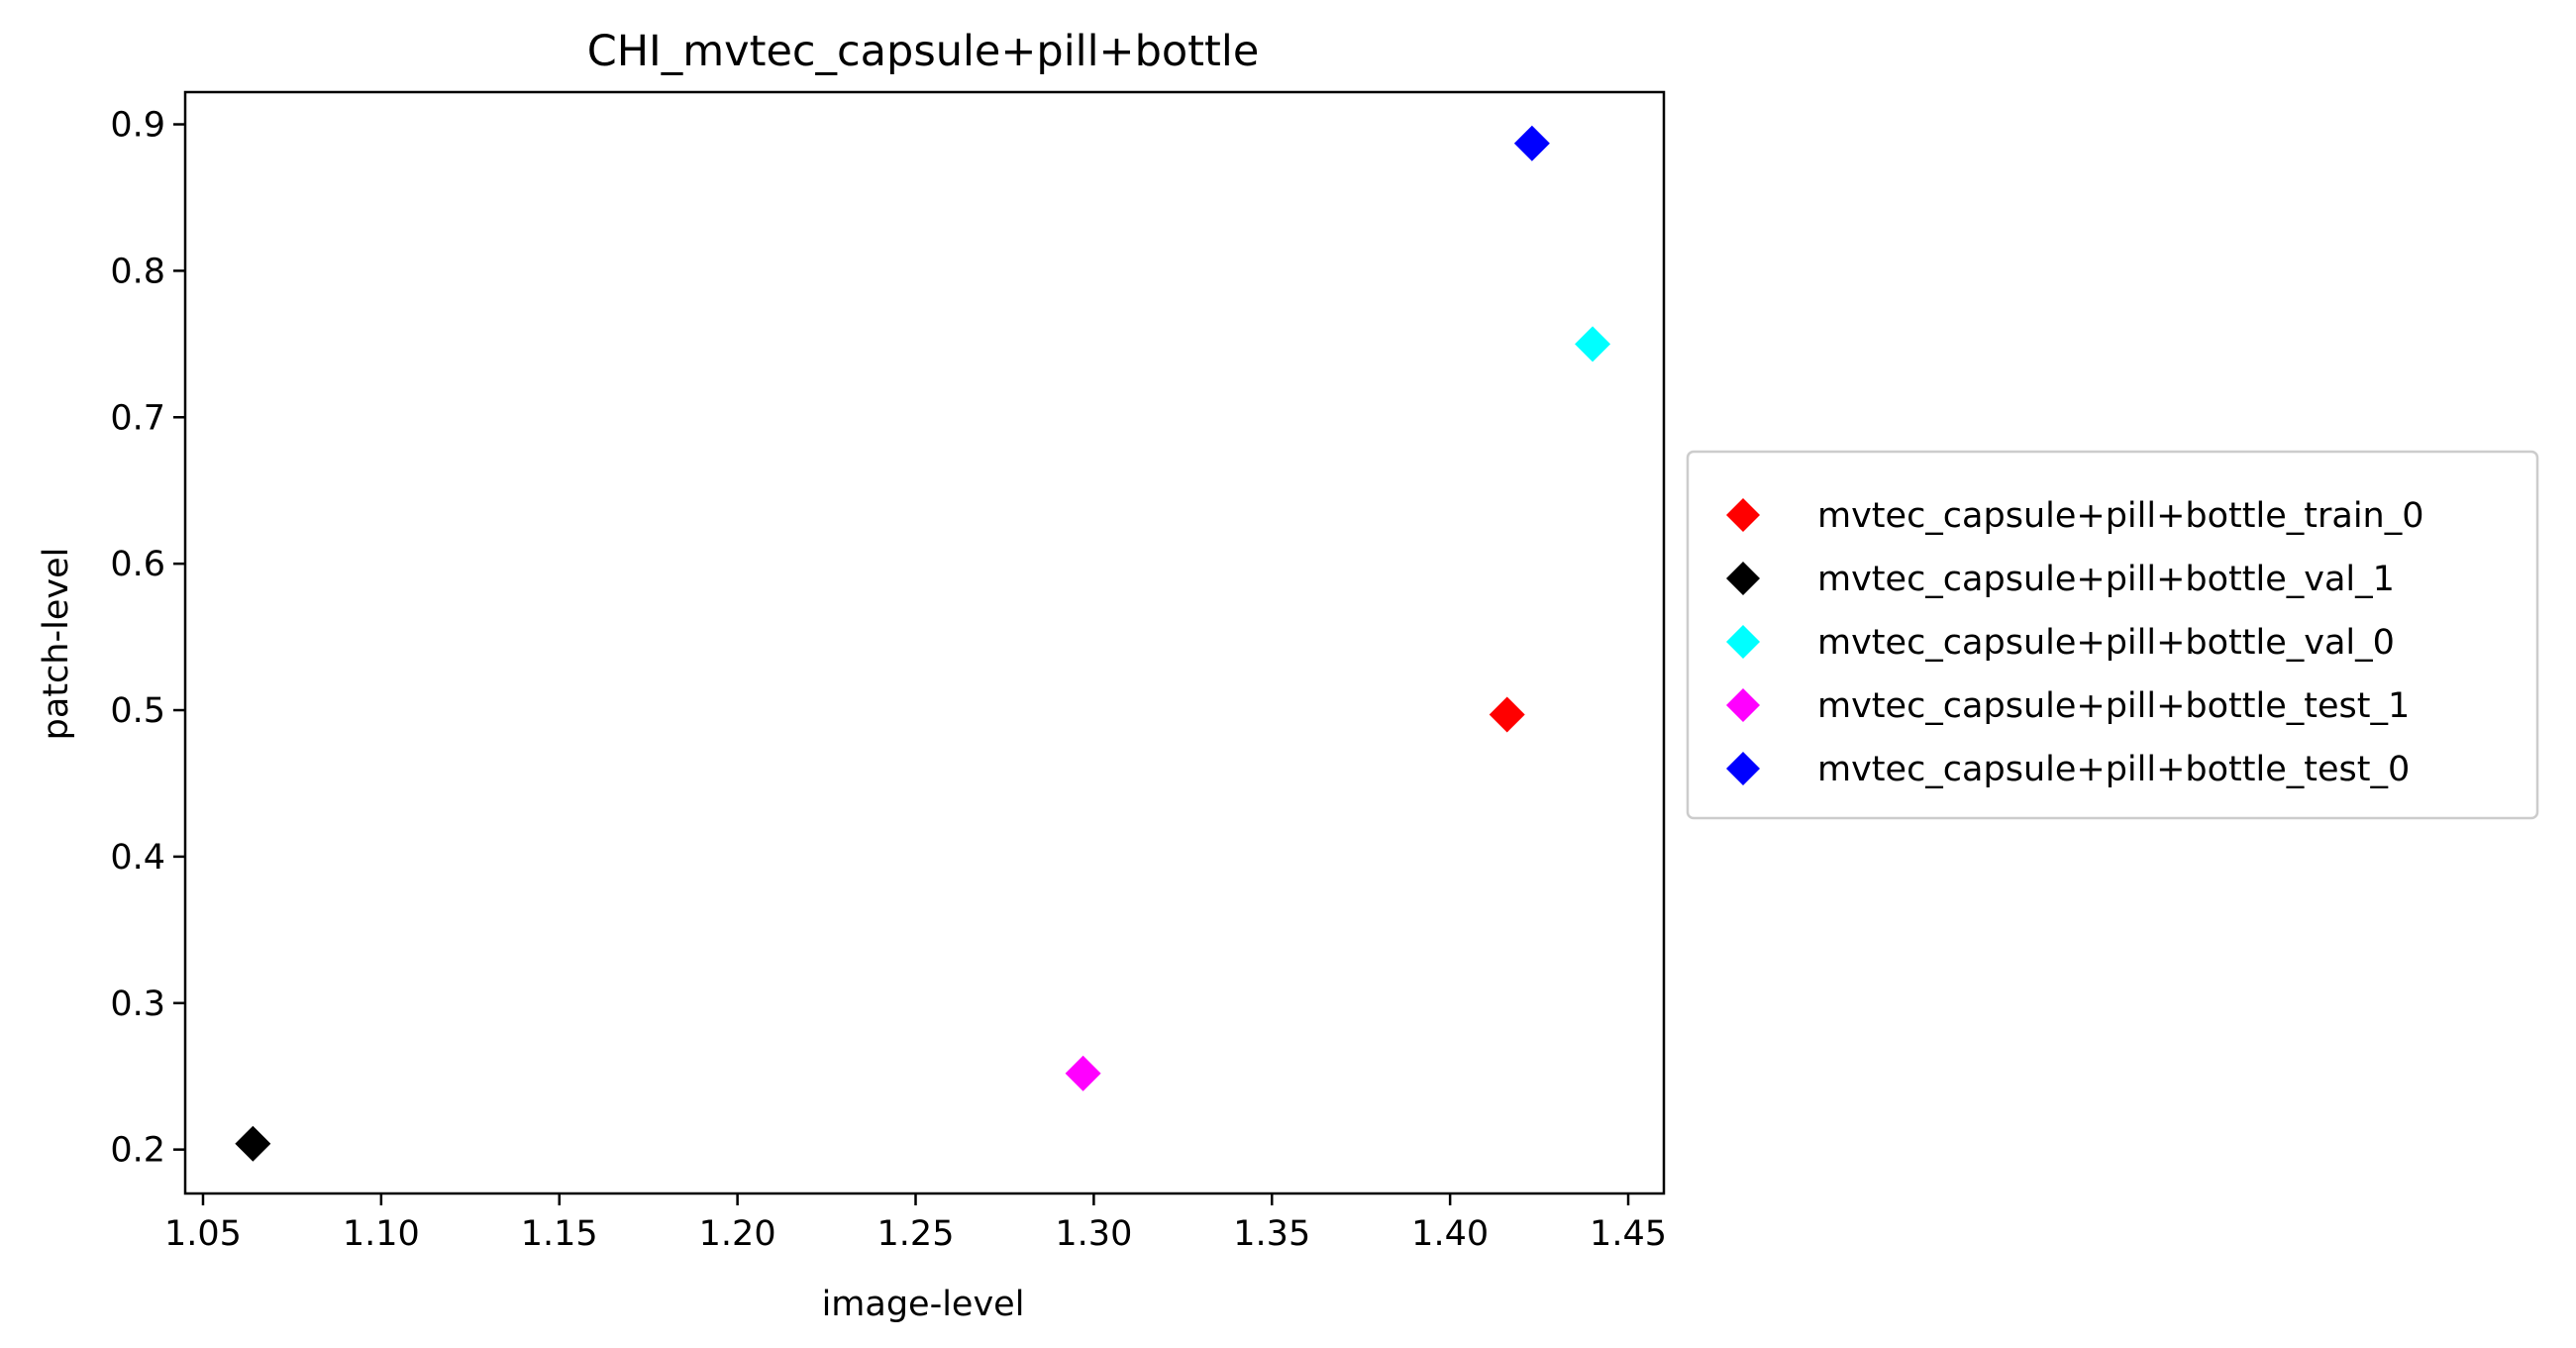 The image size is (2576, 1348). What do you see at coordinates (137, 564) in the screenshot?
I see `y-tick-label: 0.6` at bounding box center [137, 564].